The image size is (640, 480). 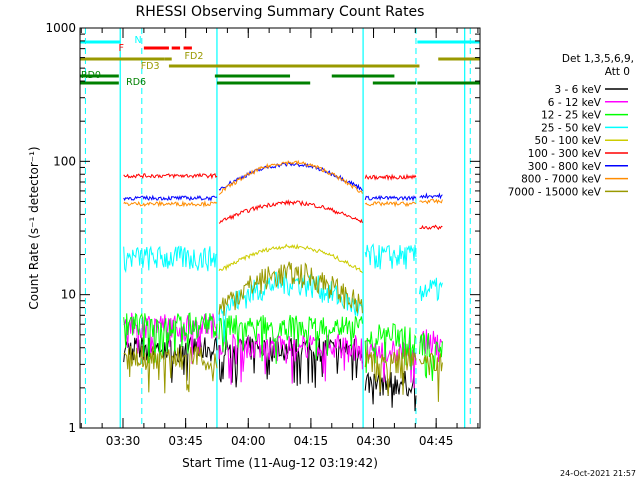 I want to click on flag-label: FD2, so click(x=194, y=56).